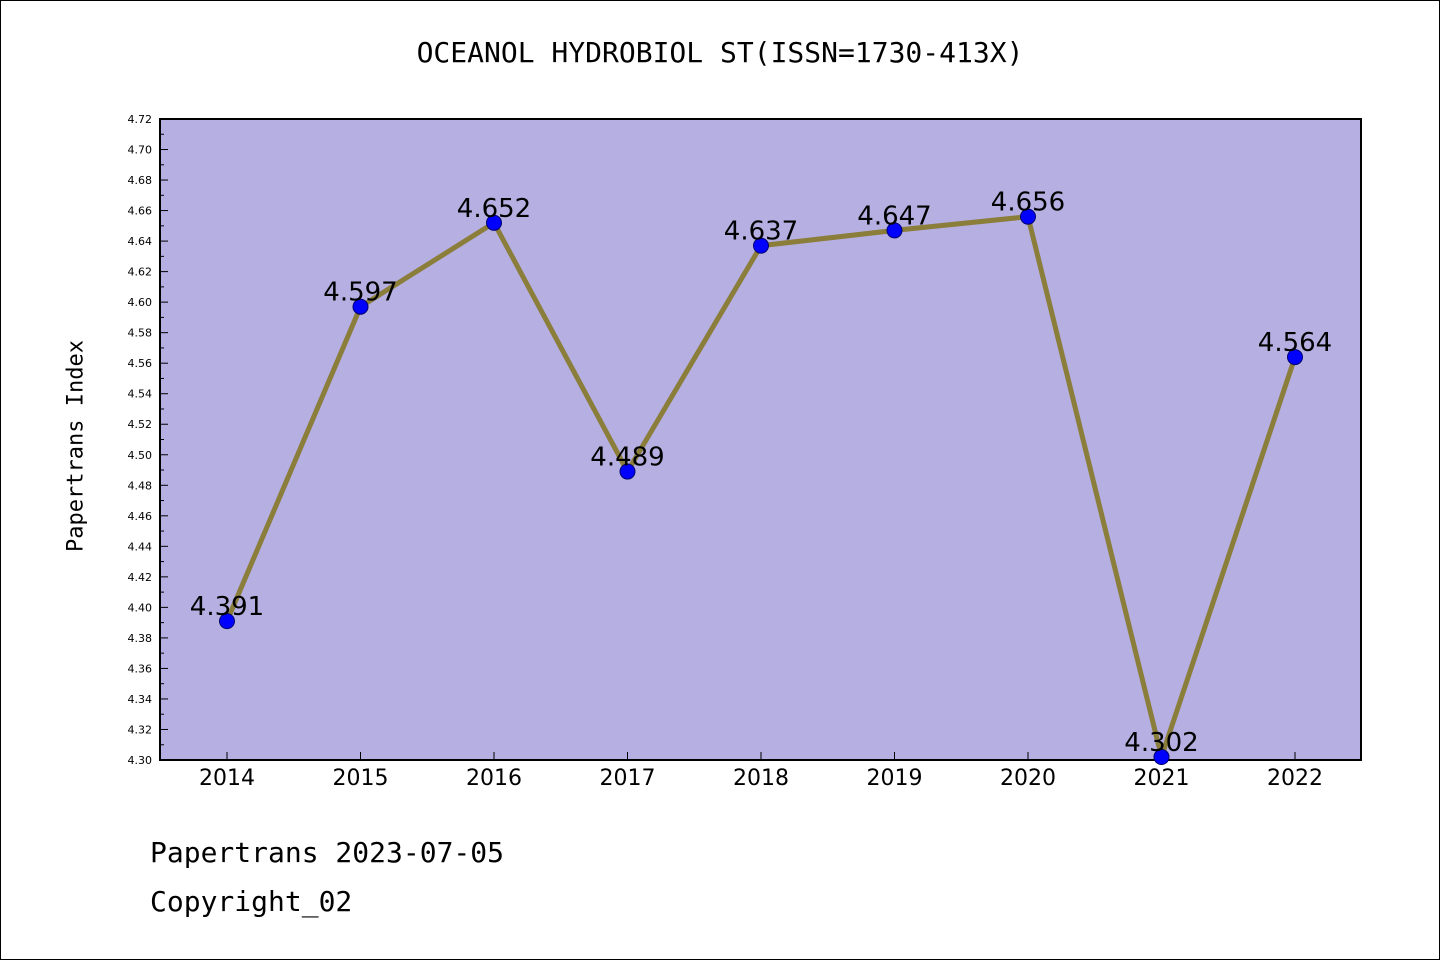 This screenshot has width=1440, height=960. Describe the element at coordinates (1162, 778) in the screenshot. I see `x-tick-label: 2021` at that location.